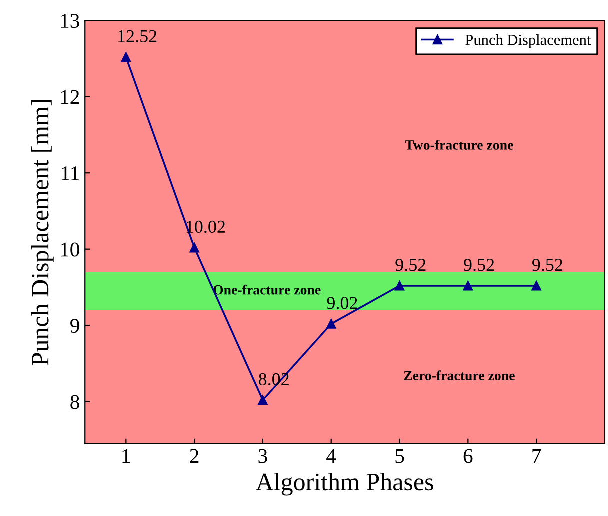  What do you see at coordinates (126, 456) in the screenshot?
I see `x-tick-label: 1` at bounding box center [126, 456].